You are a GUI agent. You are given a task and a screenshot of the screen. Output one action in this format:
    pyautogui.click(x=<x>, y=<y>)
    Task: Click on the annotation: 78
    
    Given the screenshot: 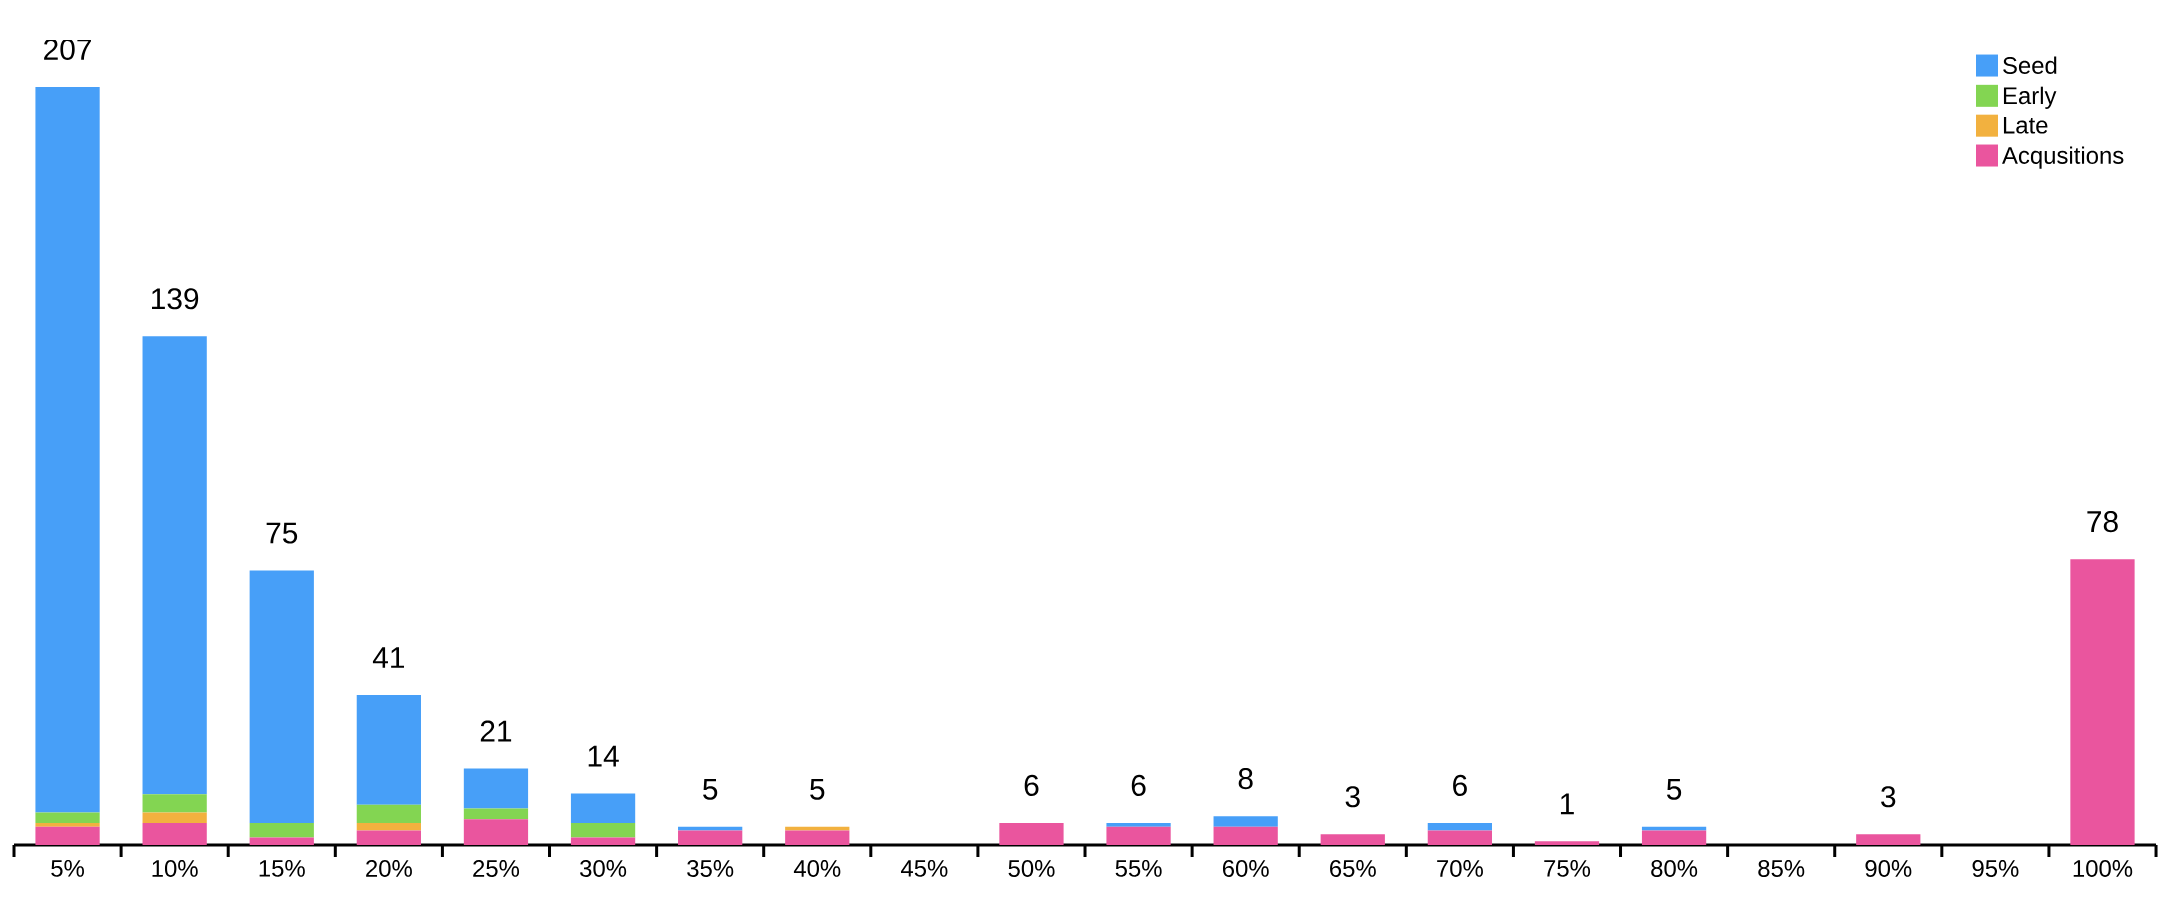 What is the action you would take?
    pyautogui.click(x=2102, y=522)
    